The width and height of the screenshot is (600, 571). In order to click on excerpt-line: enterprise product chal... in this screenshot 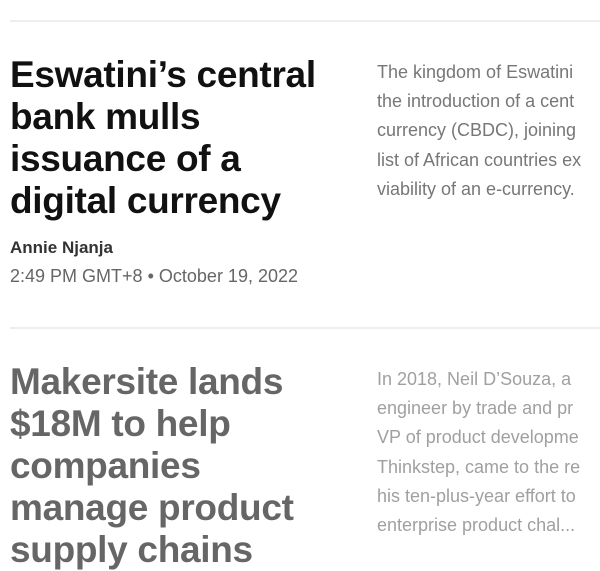, I will do `click(476, 524)`.